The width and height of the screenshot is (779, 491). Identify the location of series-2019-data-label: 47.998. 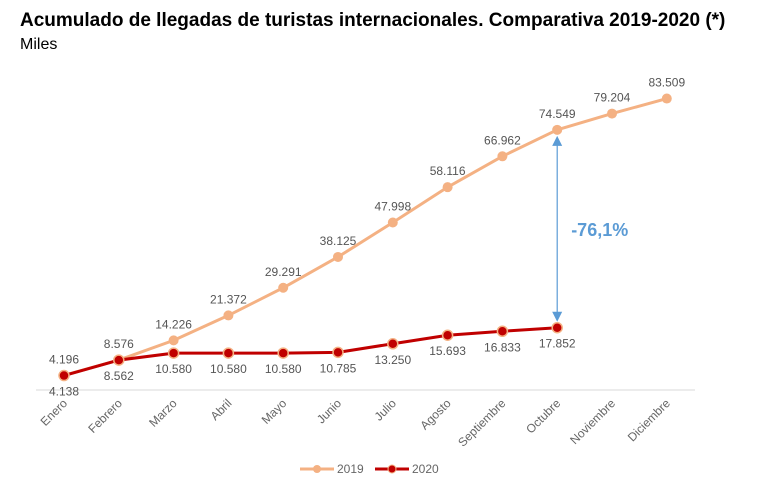
(392, 206).